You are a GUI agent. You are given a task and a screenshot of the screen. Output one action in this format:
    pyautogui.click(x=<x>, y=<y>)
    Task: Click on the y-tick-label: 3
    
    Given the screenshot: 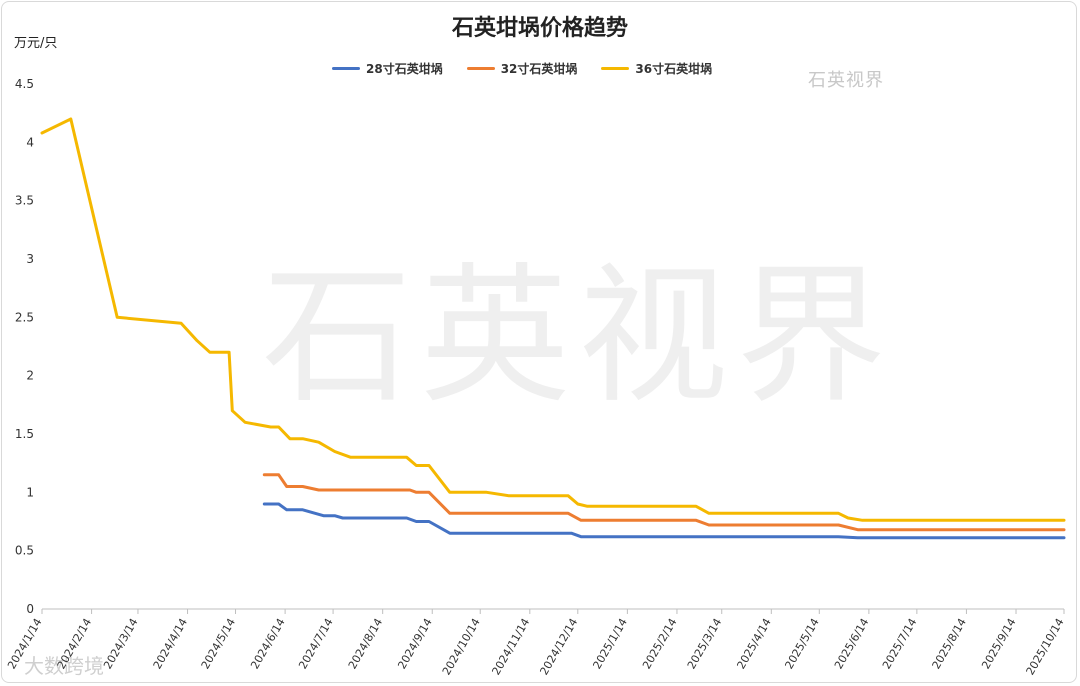 What is the action you would take?
    pyautogui.click(x=30, y=259)
    